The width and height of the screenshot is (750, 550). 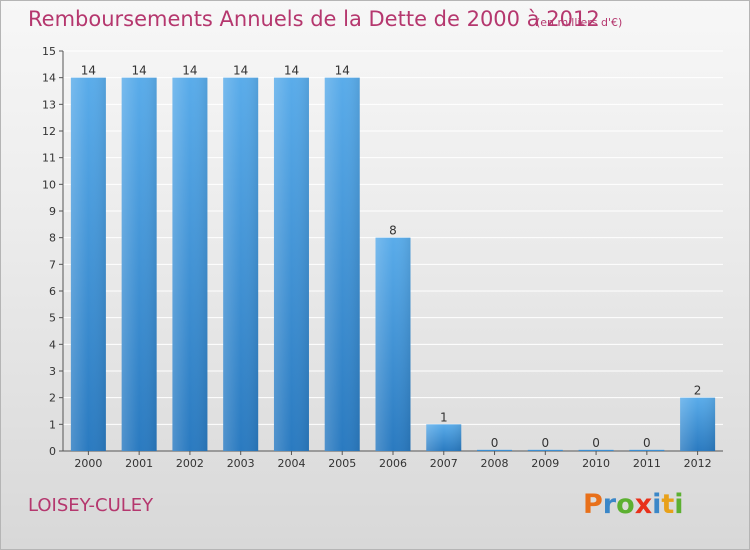 What do you see at coordinates (444, 417) in the screenshot?
I see `data-label: 1` at bounding box center [444, 417].